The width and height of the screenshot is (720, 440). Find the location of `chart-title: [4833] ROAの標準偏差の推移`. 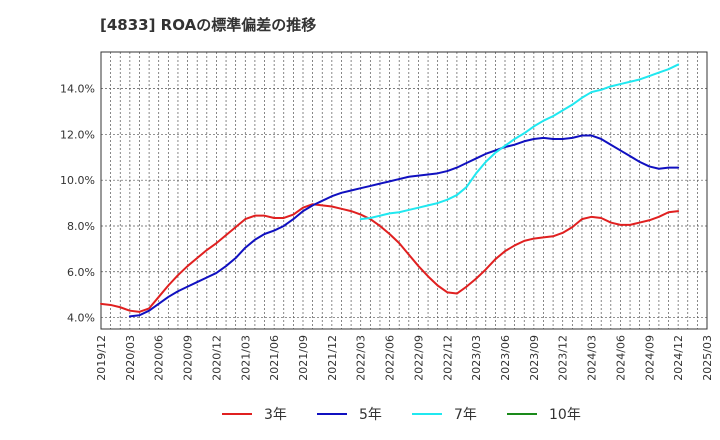

chart-title: [4833] ROAの標準偏差の推移 is located at coordinates (208, 25).